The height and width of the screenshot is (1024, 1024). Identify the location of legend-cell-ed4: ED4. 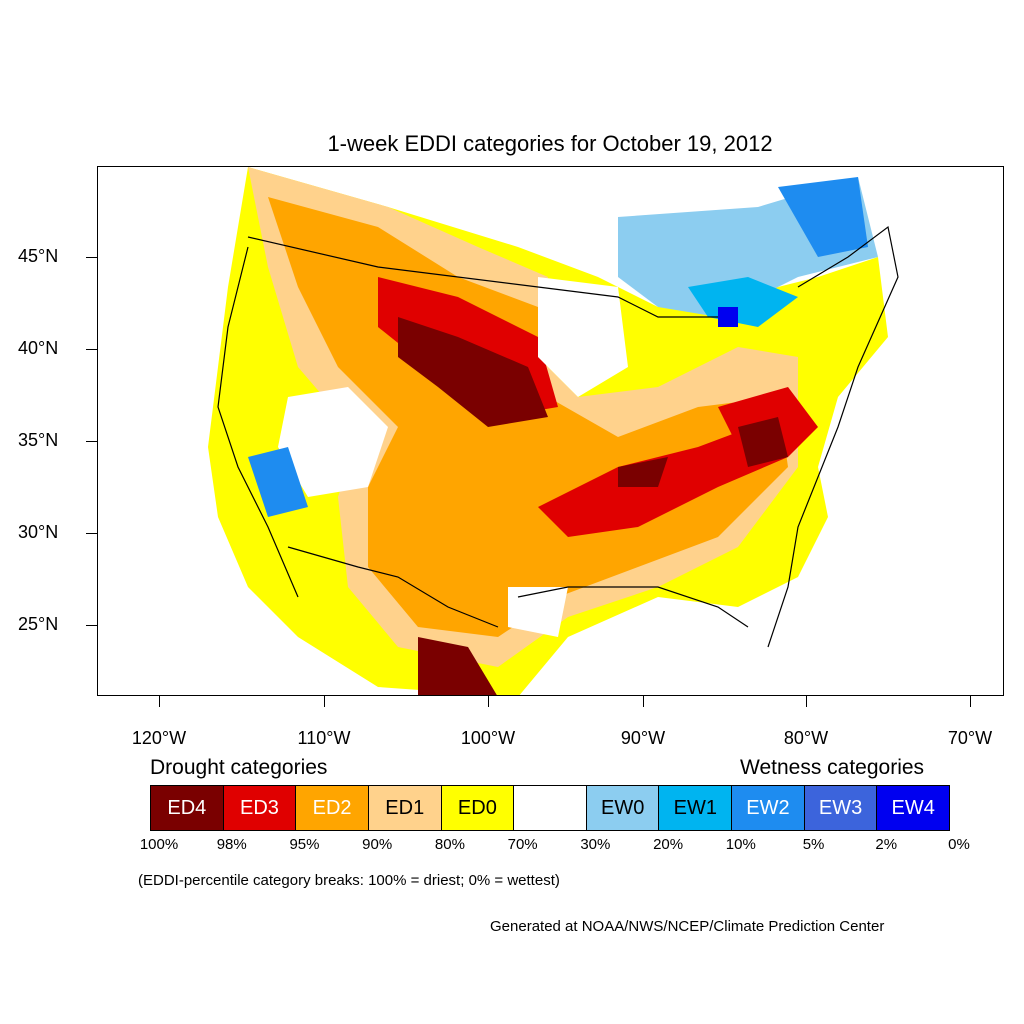
(187, 808).